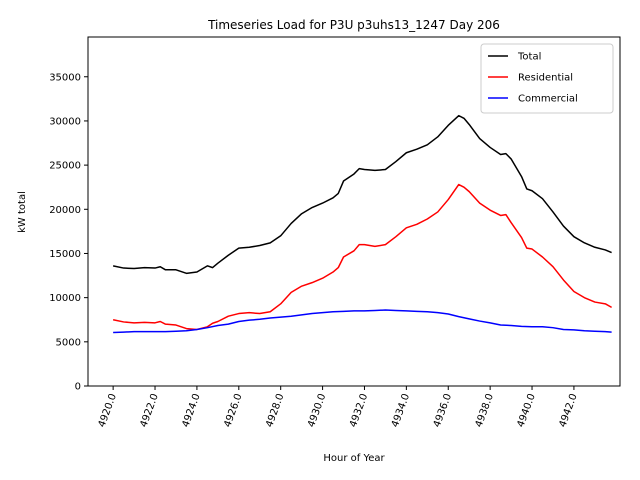 This screenshot has height=480, width=640. What do you see at coordinates (401, 410) in the screenshot?
I see `x-tick-label: 4934.0` at bounding box center [401, 410].